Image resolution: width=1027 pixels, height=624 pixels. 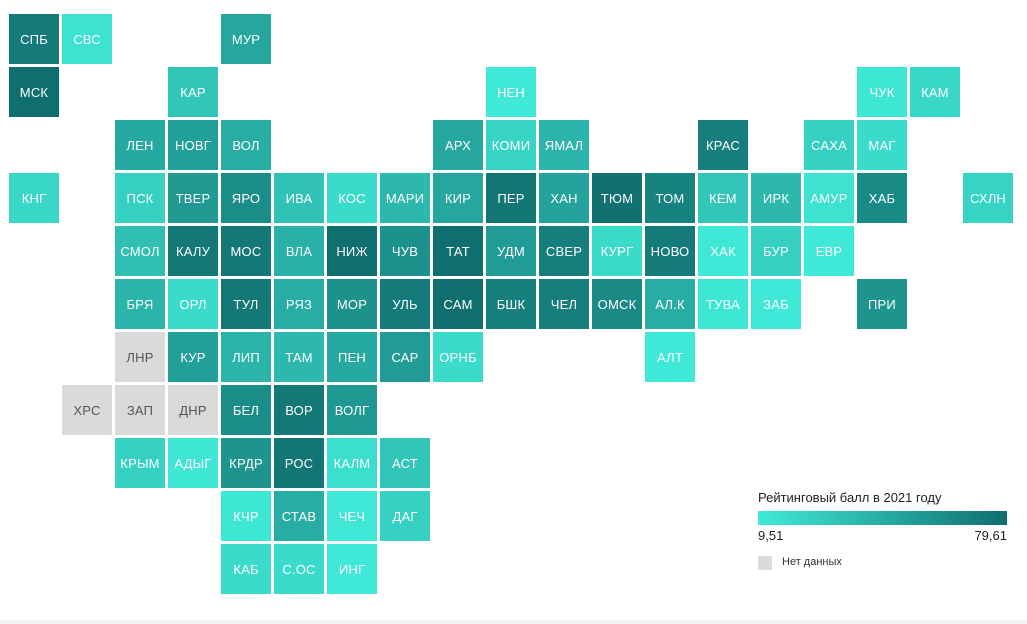 What do you see at coordinates (850, 497) in the screenshot?
I see `legend-title: Рейтинговый балл в 2021 году` at bounding box center [850, 497].